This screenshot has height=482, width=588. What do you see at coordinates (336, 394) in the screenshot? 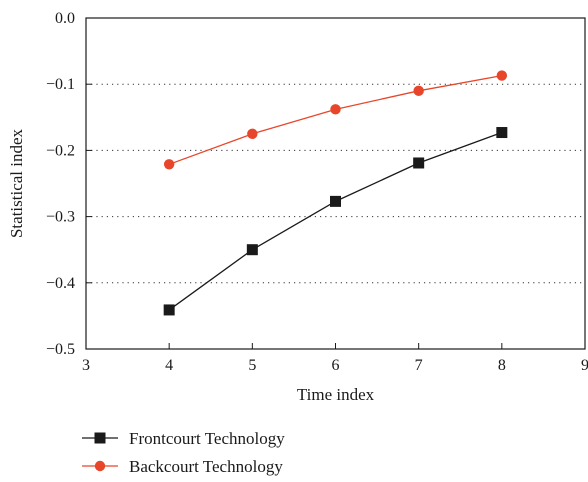
I see `x-axis-label: Time index` at bounding box center [336, 394].